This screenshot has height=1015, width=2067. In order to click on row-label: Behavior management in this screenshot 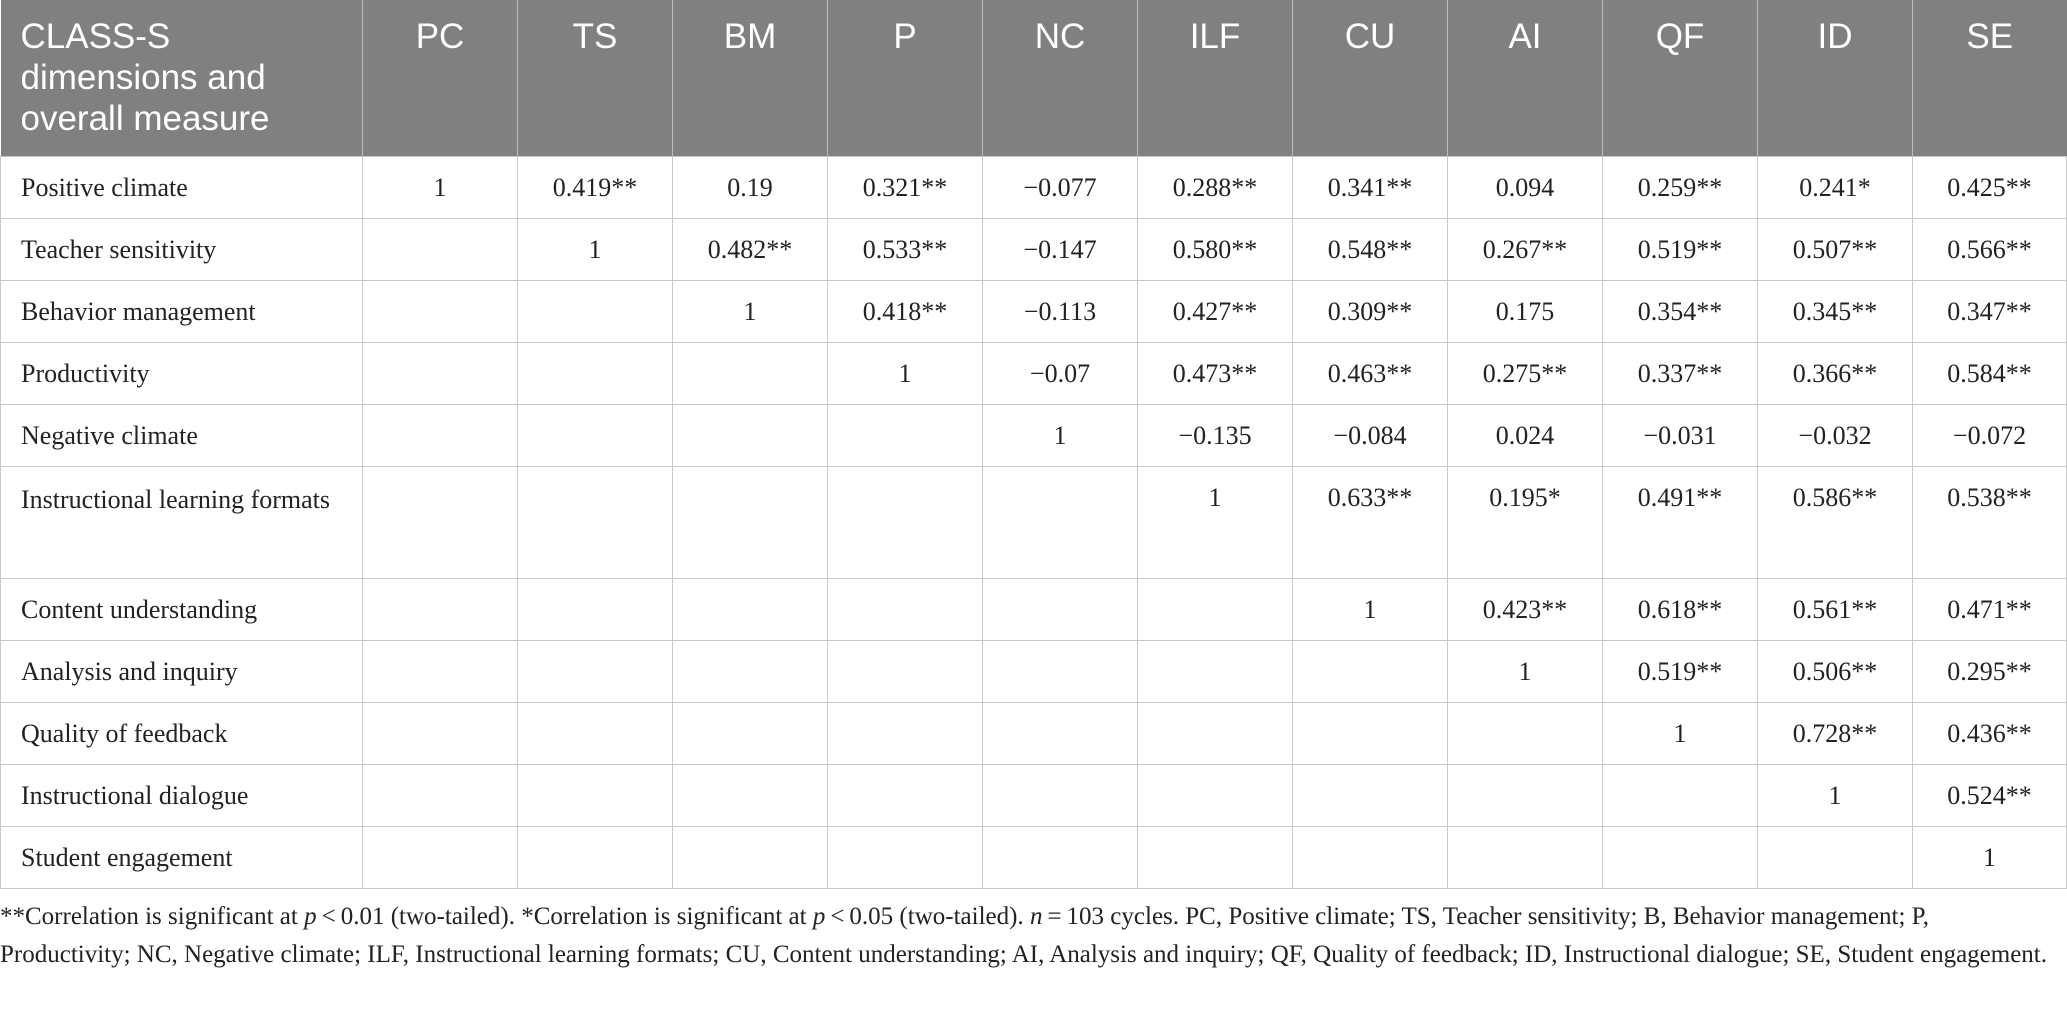, I will do `click(181, 311)`.